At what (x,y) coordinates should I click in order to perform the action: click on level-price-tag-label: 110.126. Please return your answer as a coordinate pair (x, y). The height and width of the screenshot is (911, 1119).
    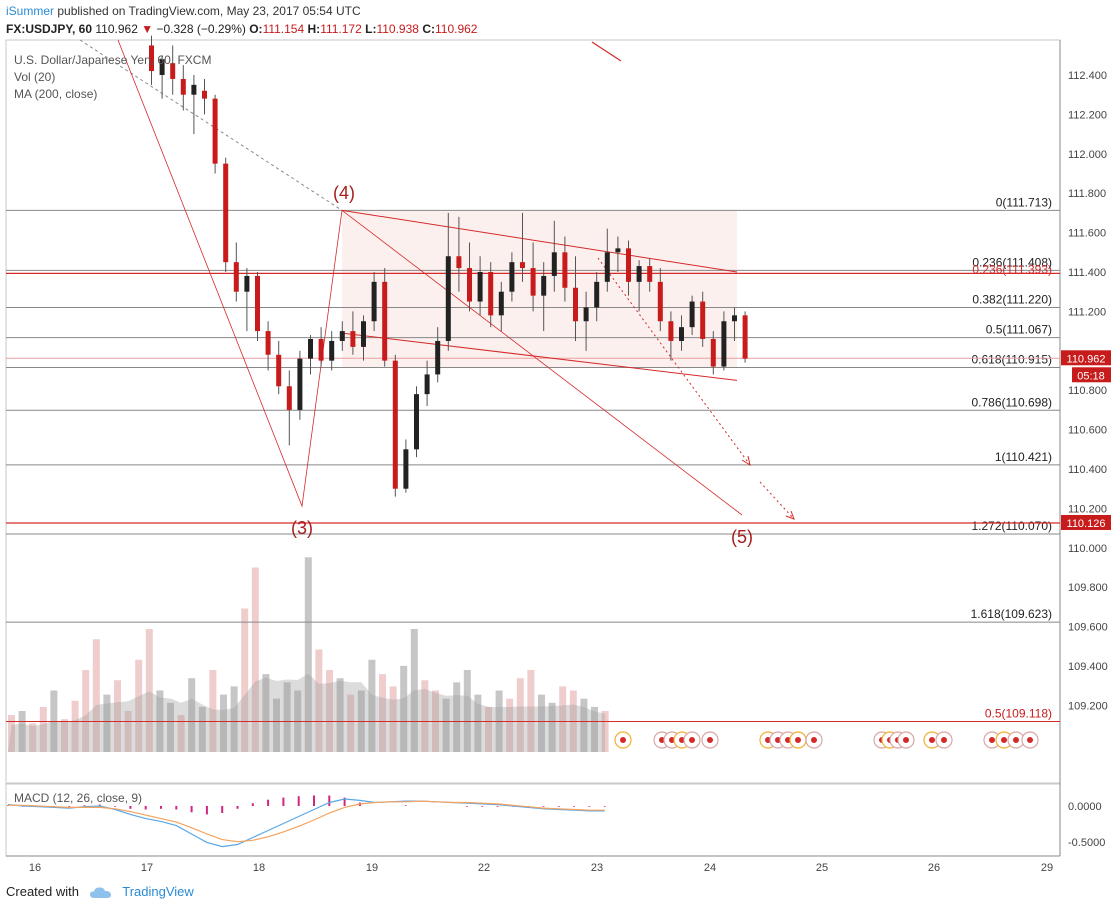
    Looking at the image, I should click on (1086, 524).